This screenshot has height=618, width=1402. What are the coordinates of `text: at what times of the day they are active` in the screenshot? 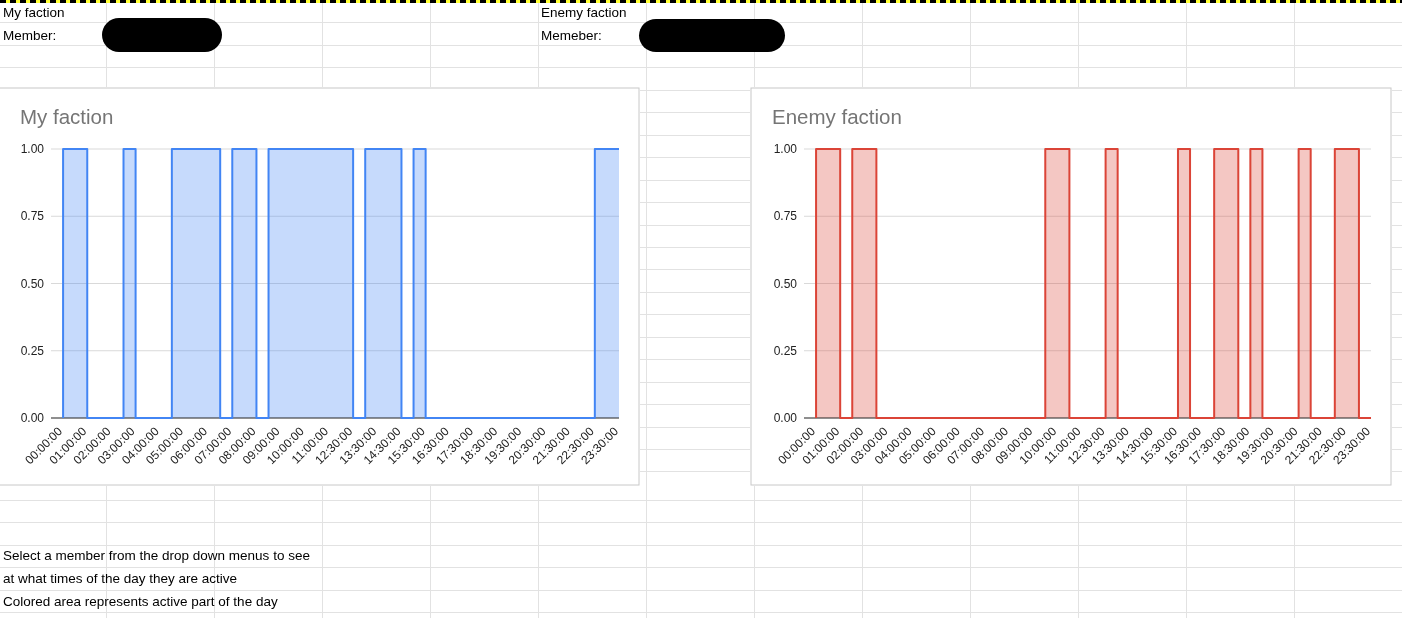 It's located at (120, 578).